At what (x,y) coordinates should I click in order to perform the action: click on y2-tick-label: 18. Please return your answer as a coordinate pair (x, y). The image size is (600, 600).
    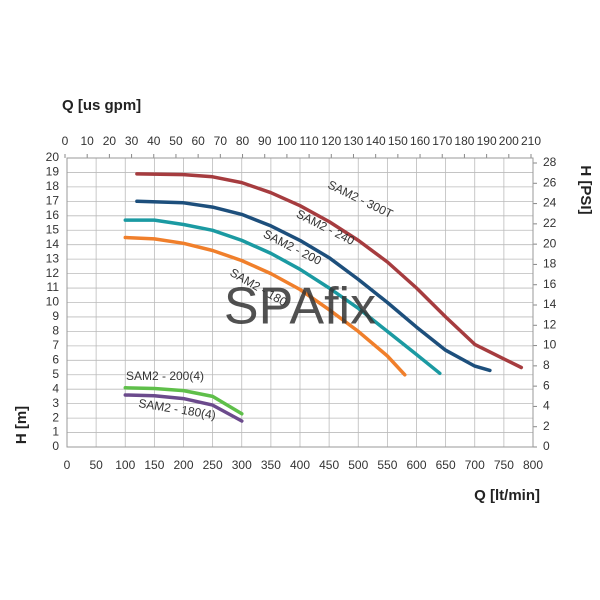
    Looking at the image, I should click on (550, 264).